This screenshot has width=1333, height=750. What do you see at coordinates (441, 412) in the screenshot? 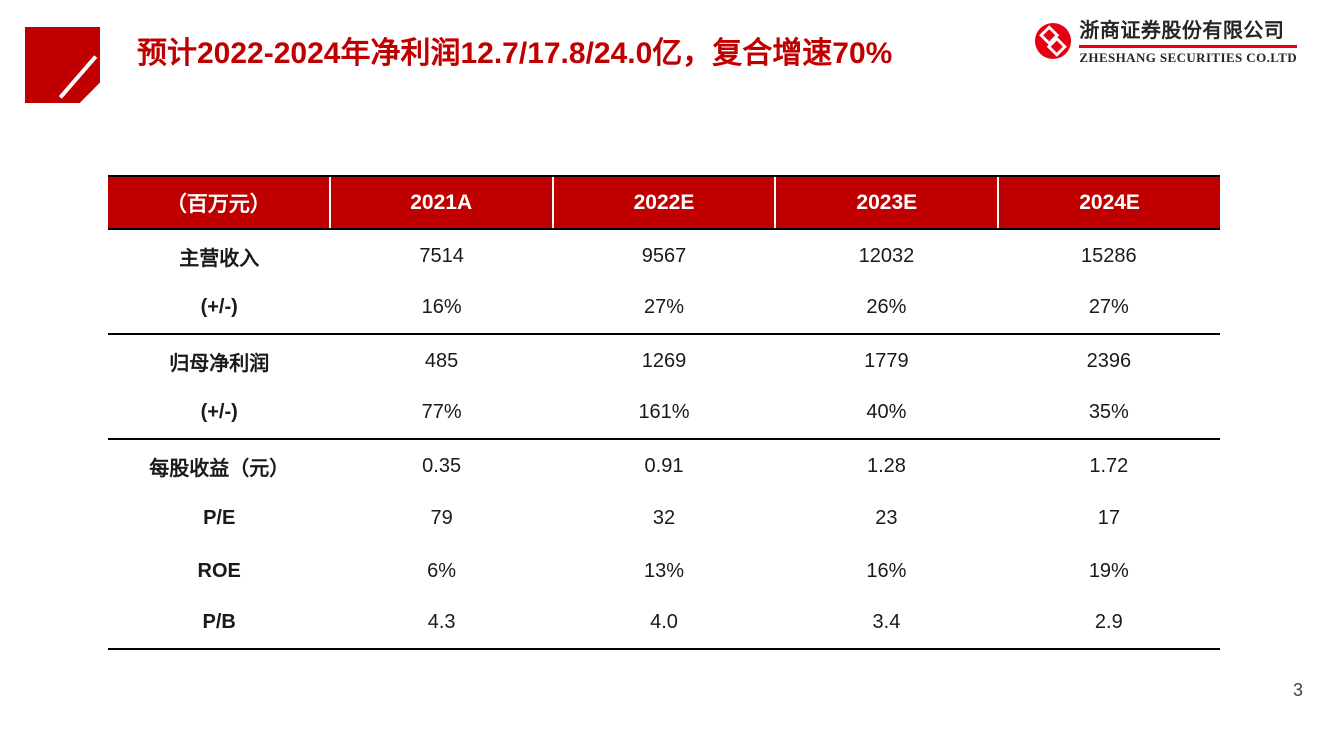
I see `table-cell: 77%` at bounding box center [441, 412].